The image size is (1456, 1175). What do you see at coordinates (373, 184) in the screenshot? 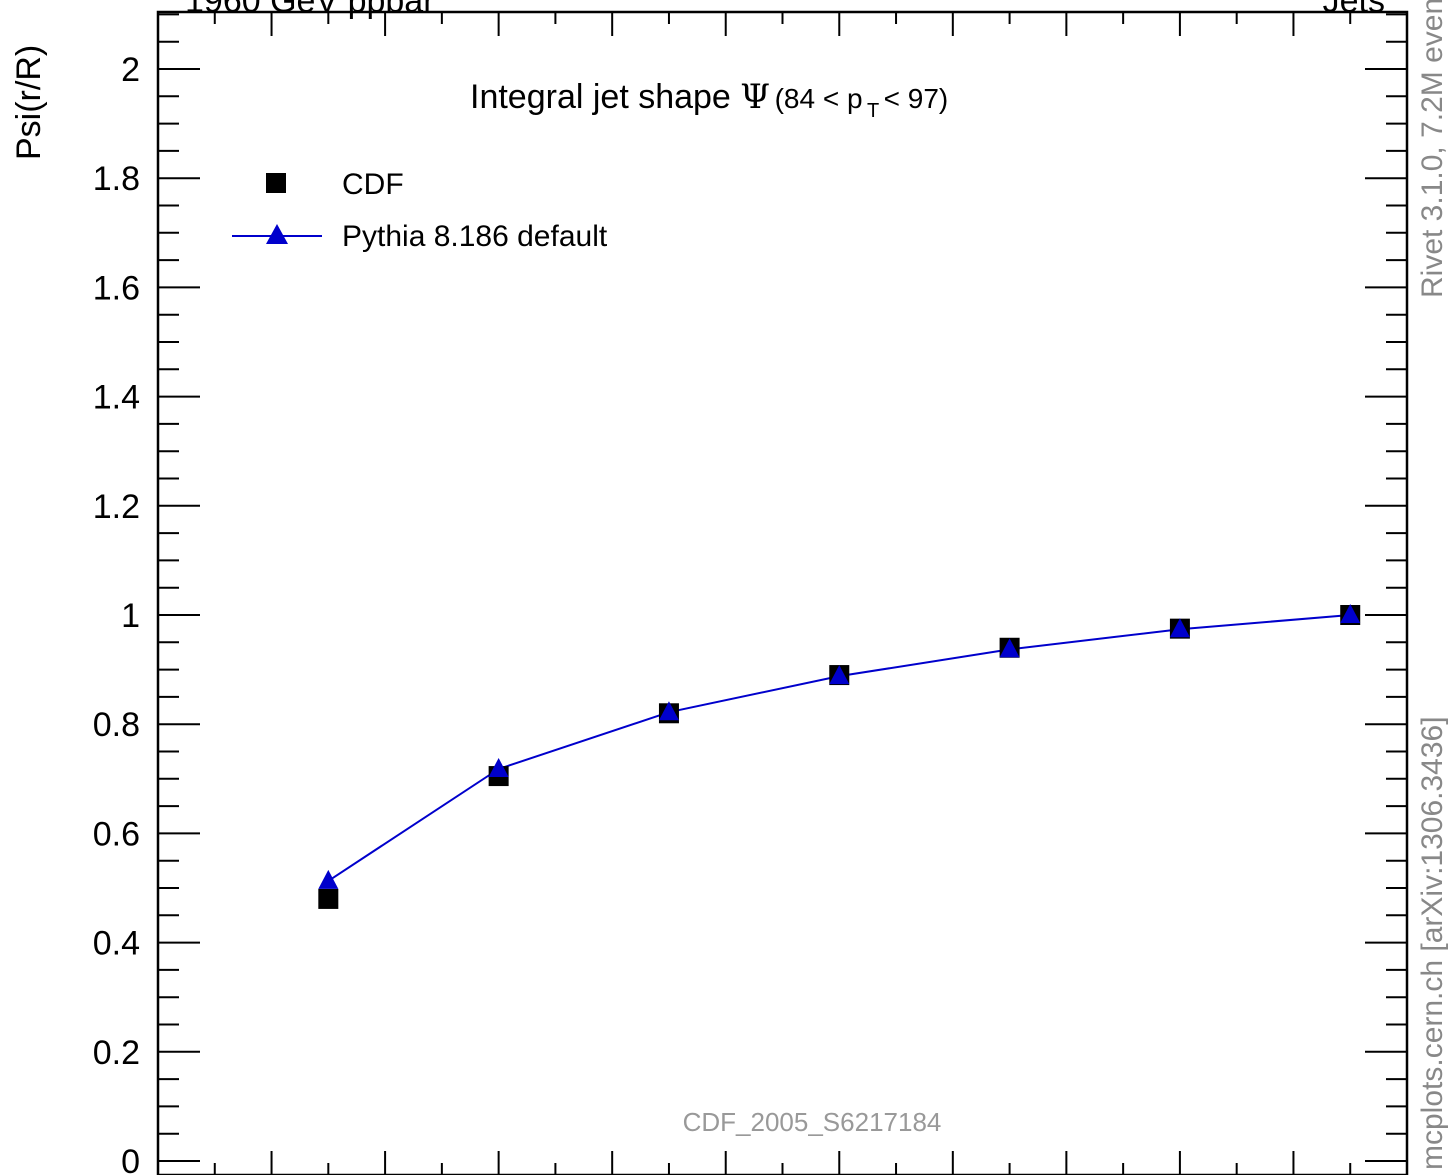
I see `legend-cdf-label: CDF` at bounding box center [373, 184].